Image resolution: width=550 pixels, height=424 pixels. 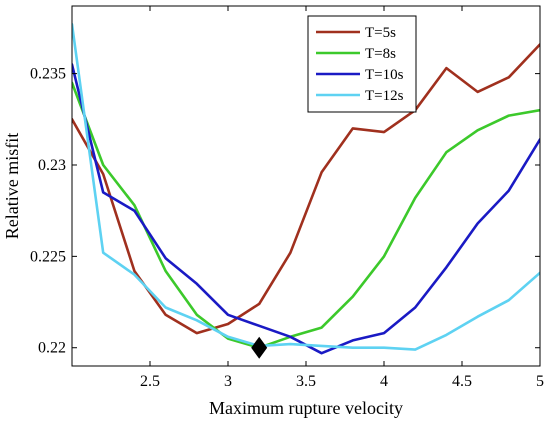 I want to click on y-tick-label: 0.23, so click(x=52, y=165).